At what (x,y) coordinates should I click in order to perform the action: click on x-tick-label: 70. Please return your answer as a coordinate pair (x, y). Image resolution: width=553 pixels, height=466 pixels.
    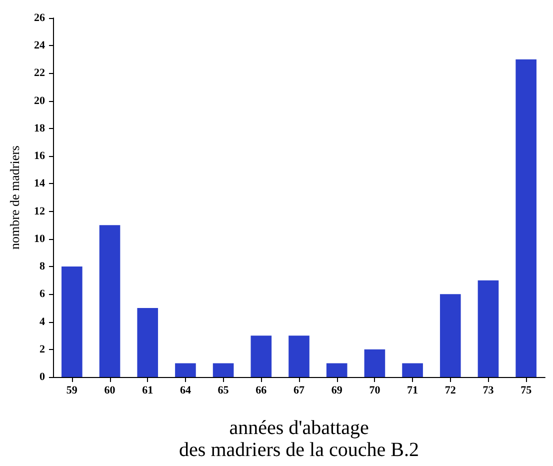
    Looking at the image, I should click on (375, 390).